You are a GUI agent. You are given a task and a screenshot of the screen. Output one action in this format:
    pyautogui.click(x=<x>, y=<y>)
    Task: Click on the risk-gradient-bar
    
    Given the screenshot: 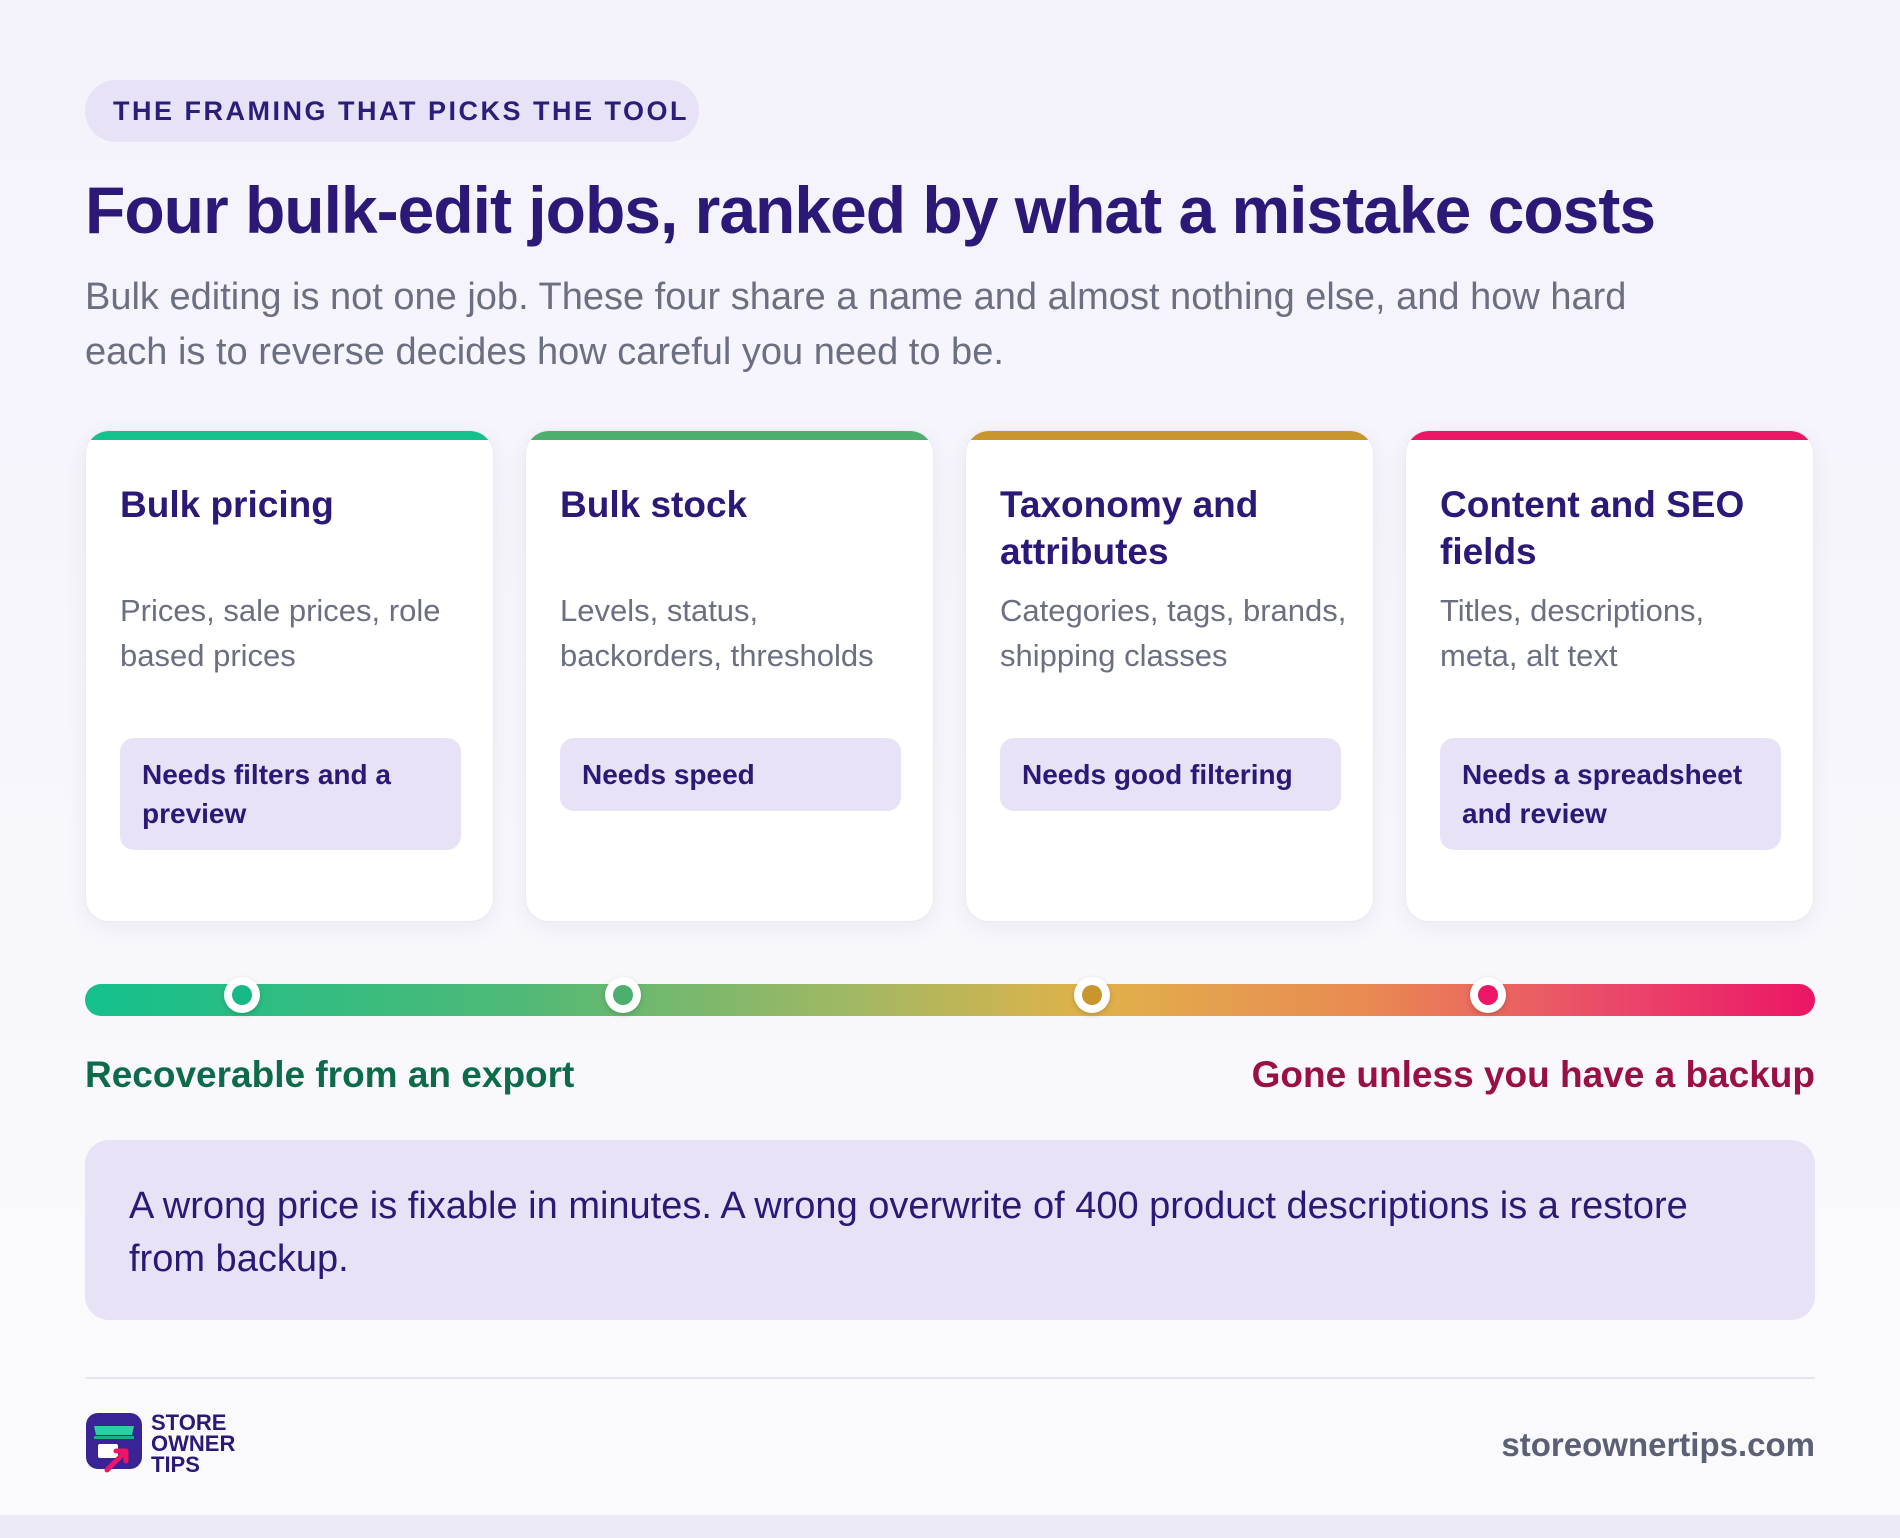 What is the action you would take?
    pyautogui.click(x=950, y=1000)
    